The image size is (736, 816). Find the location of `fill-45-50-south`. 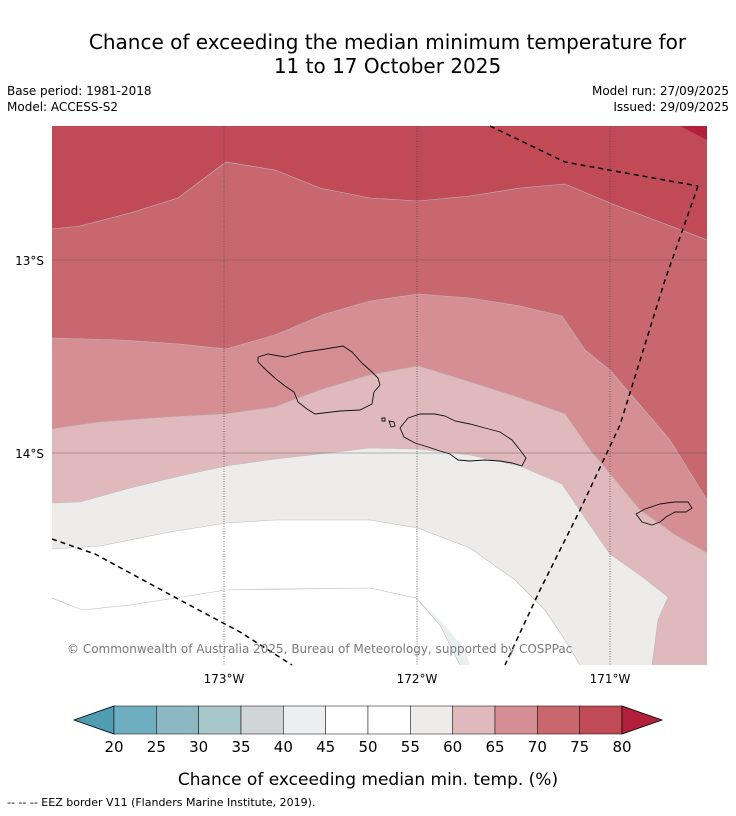

fill-45-50-south is located at coordinates (256, 626).